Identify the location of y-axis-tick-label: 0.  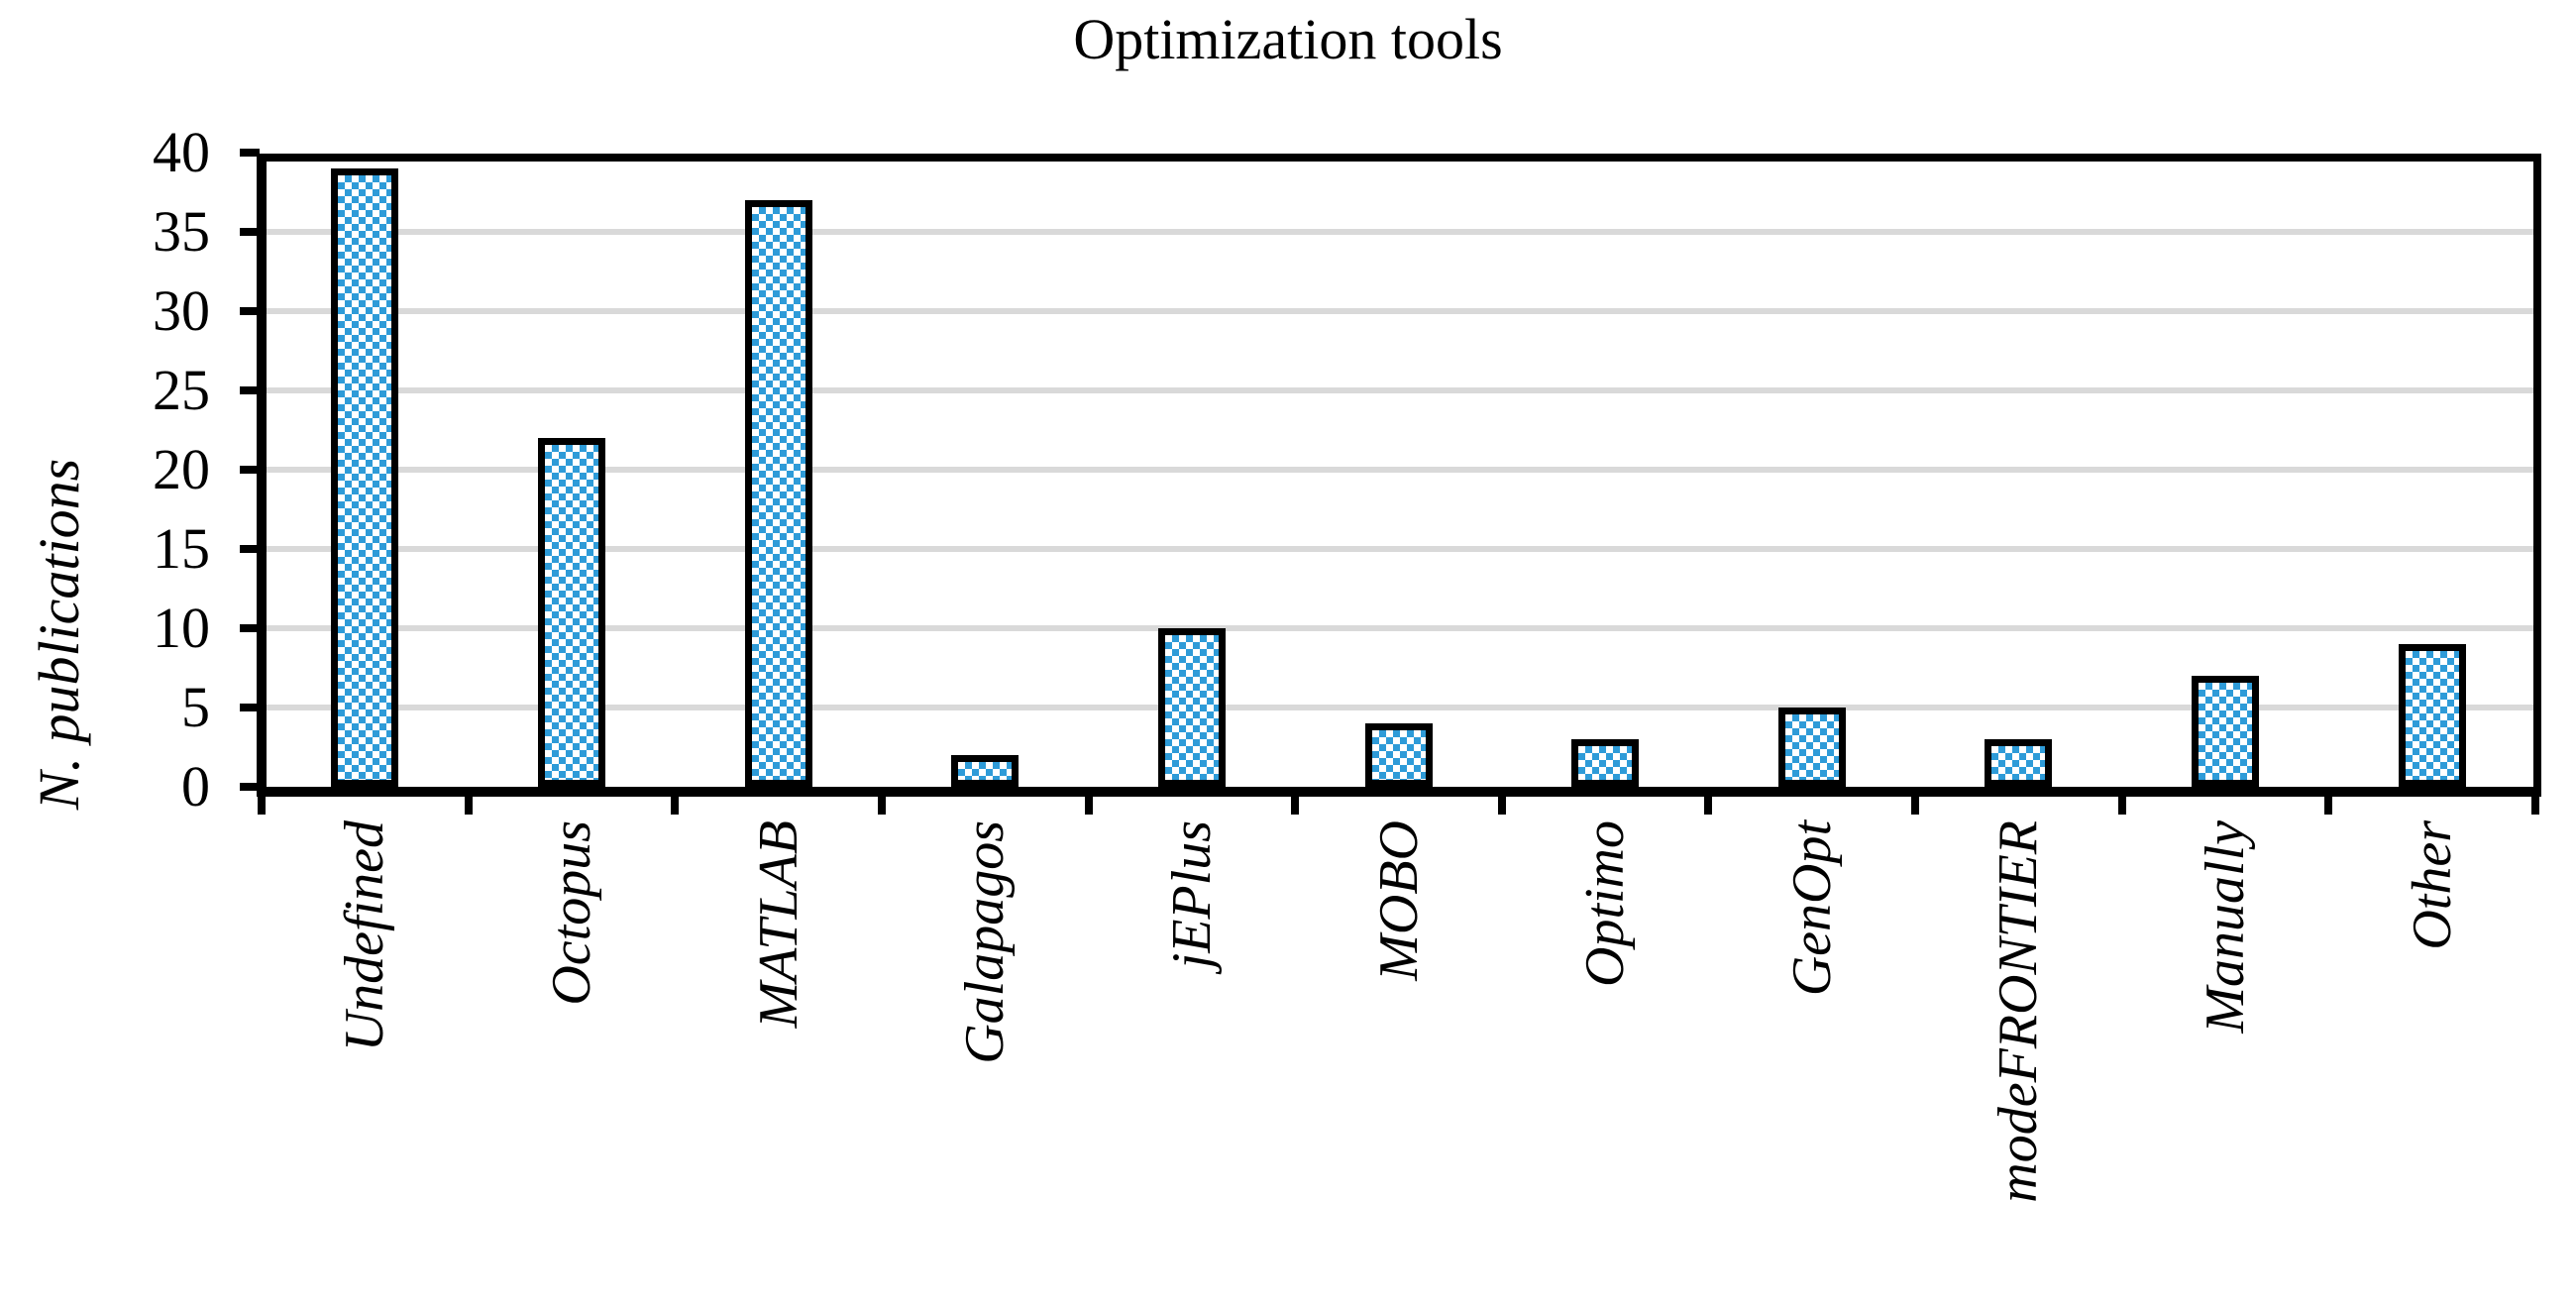
(195, 786).